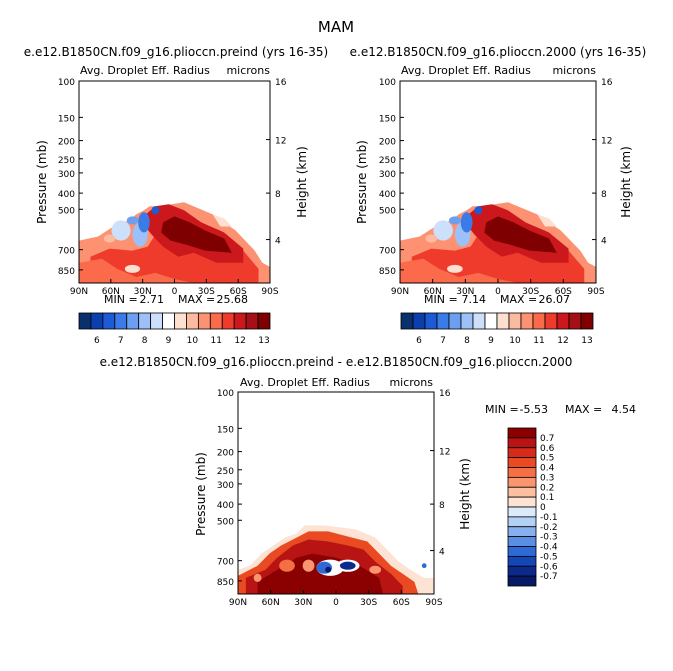 This screenshot has width=673, height=671. I want to click on colorbar-label: 0, so click(543, 508).